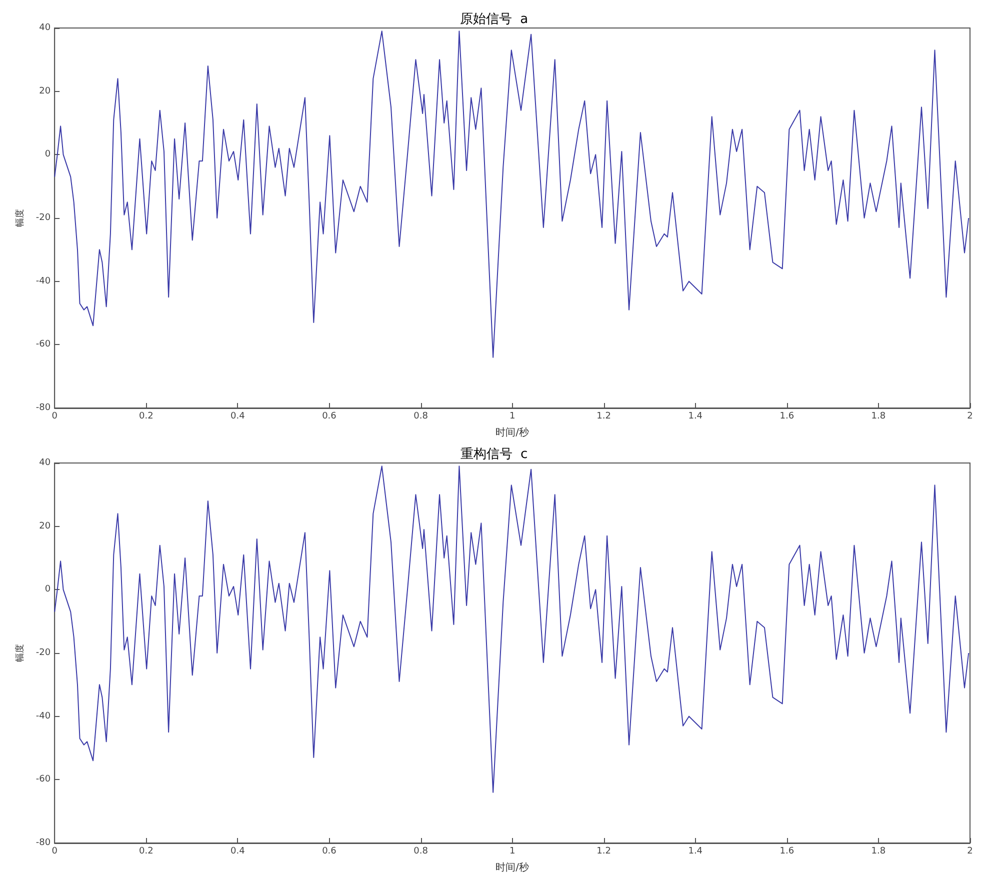 This screenshot has width=988, height=886. I want to click on chart-title: 重构信号 c, so click(494, 454).